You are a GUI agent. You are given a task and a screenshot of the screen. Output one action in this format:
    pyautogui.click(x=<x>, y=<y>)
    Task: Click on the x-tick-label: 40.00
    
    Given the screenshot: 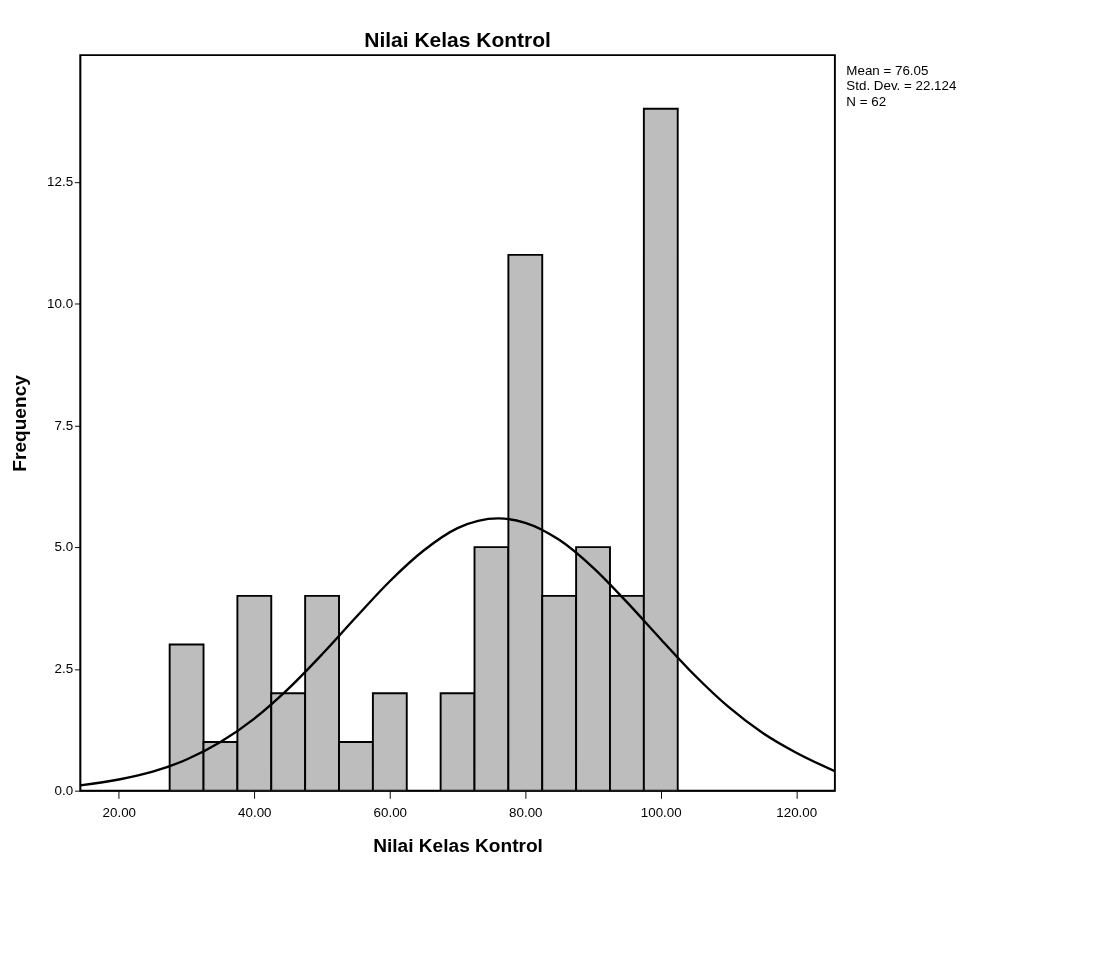 What is the action you would take?
    pyautogui.click(x=255, y=812)
    